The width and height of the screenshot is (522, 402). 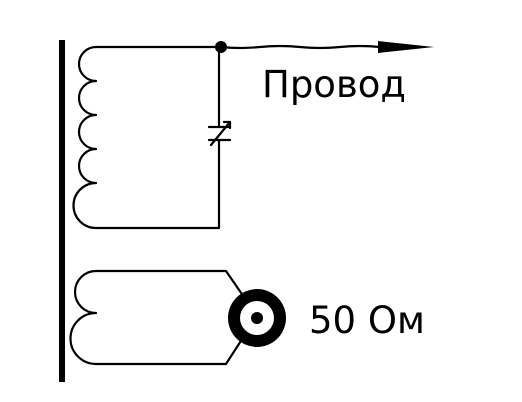 What do you see at coordinates (219, 133) in the screenshot?
I see `variable-capacitor-symbol` at bounding box center [219, 133].